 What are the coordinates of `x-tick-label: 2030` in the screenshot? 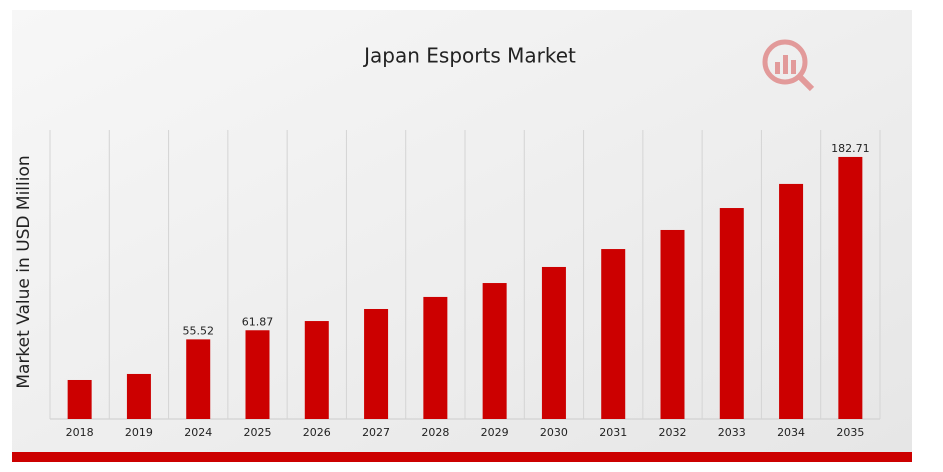 It's located at (554, 432).